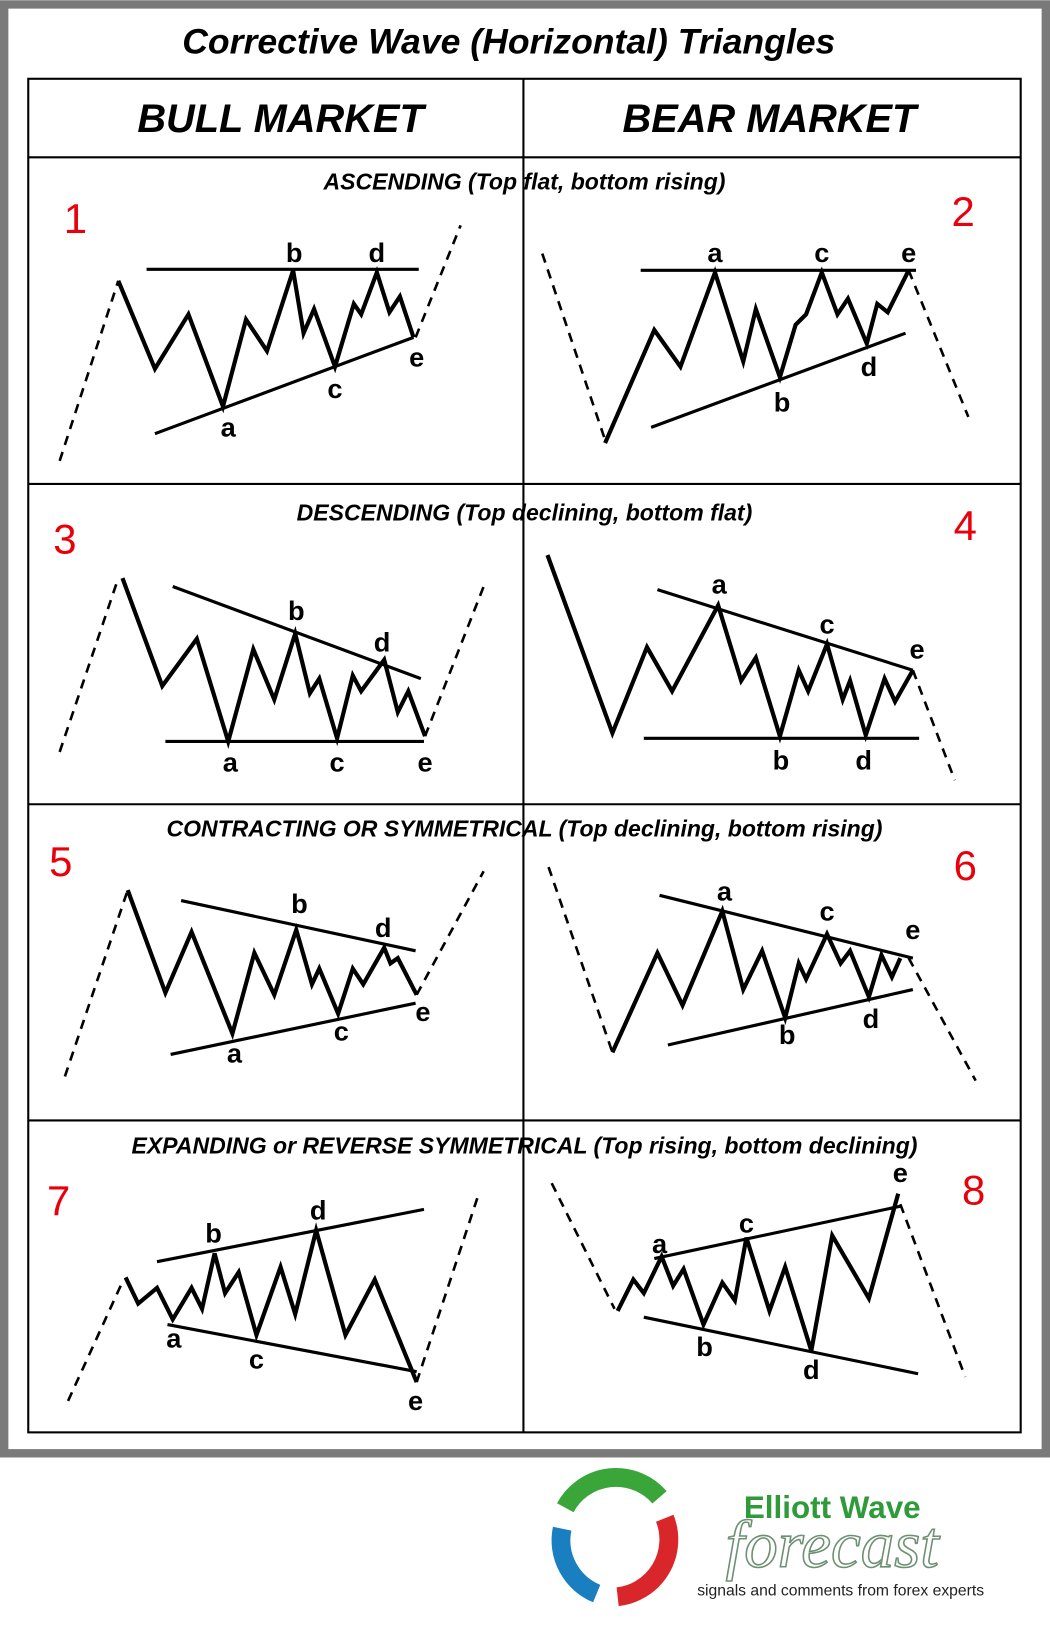 The image size is (1050, 1642). Describe the element at coordinates (64, 539) in the screenshot. I see `panel-number: 3` at that location.